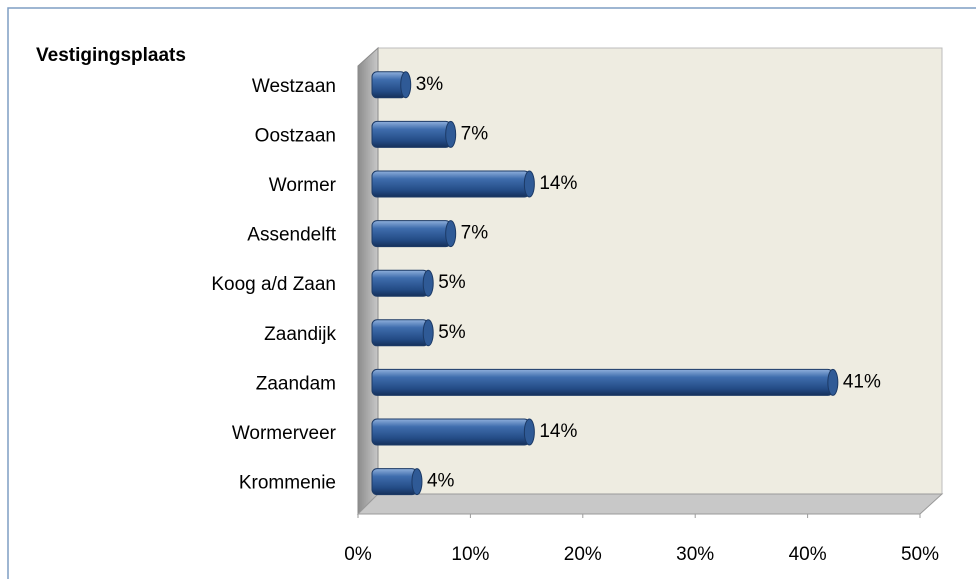 This screenshot has height=579, width=976. Describe the element at coordinates (583, 554) in the screenshot. I see `x-tick-label: 20%` at that location.